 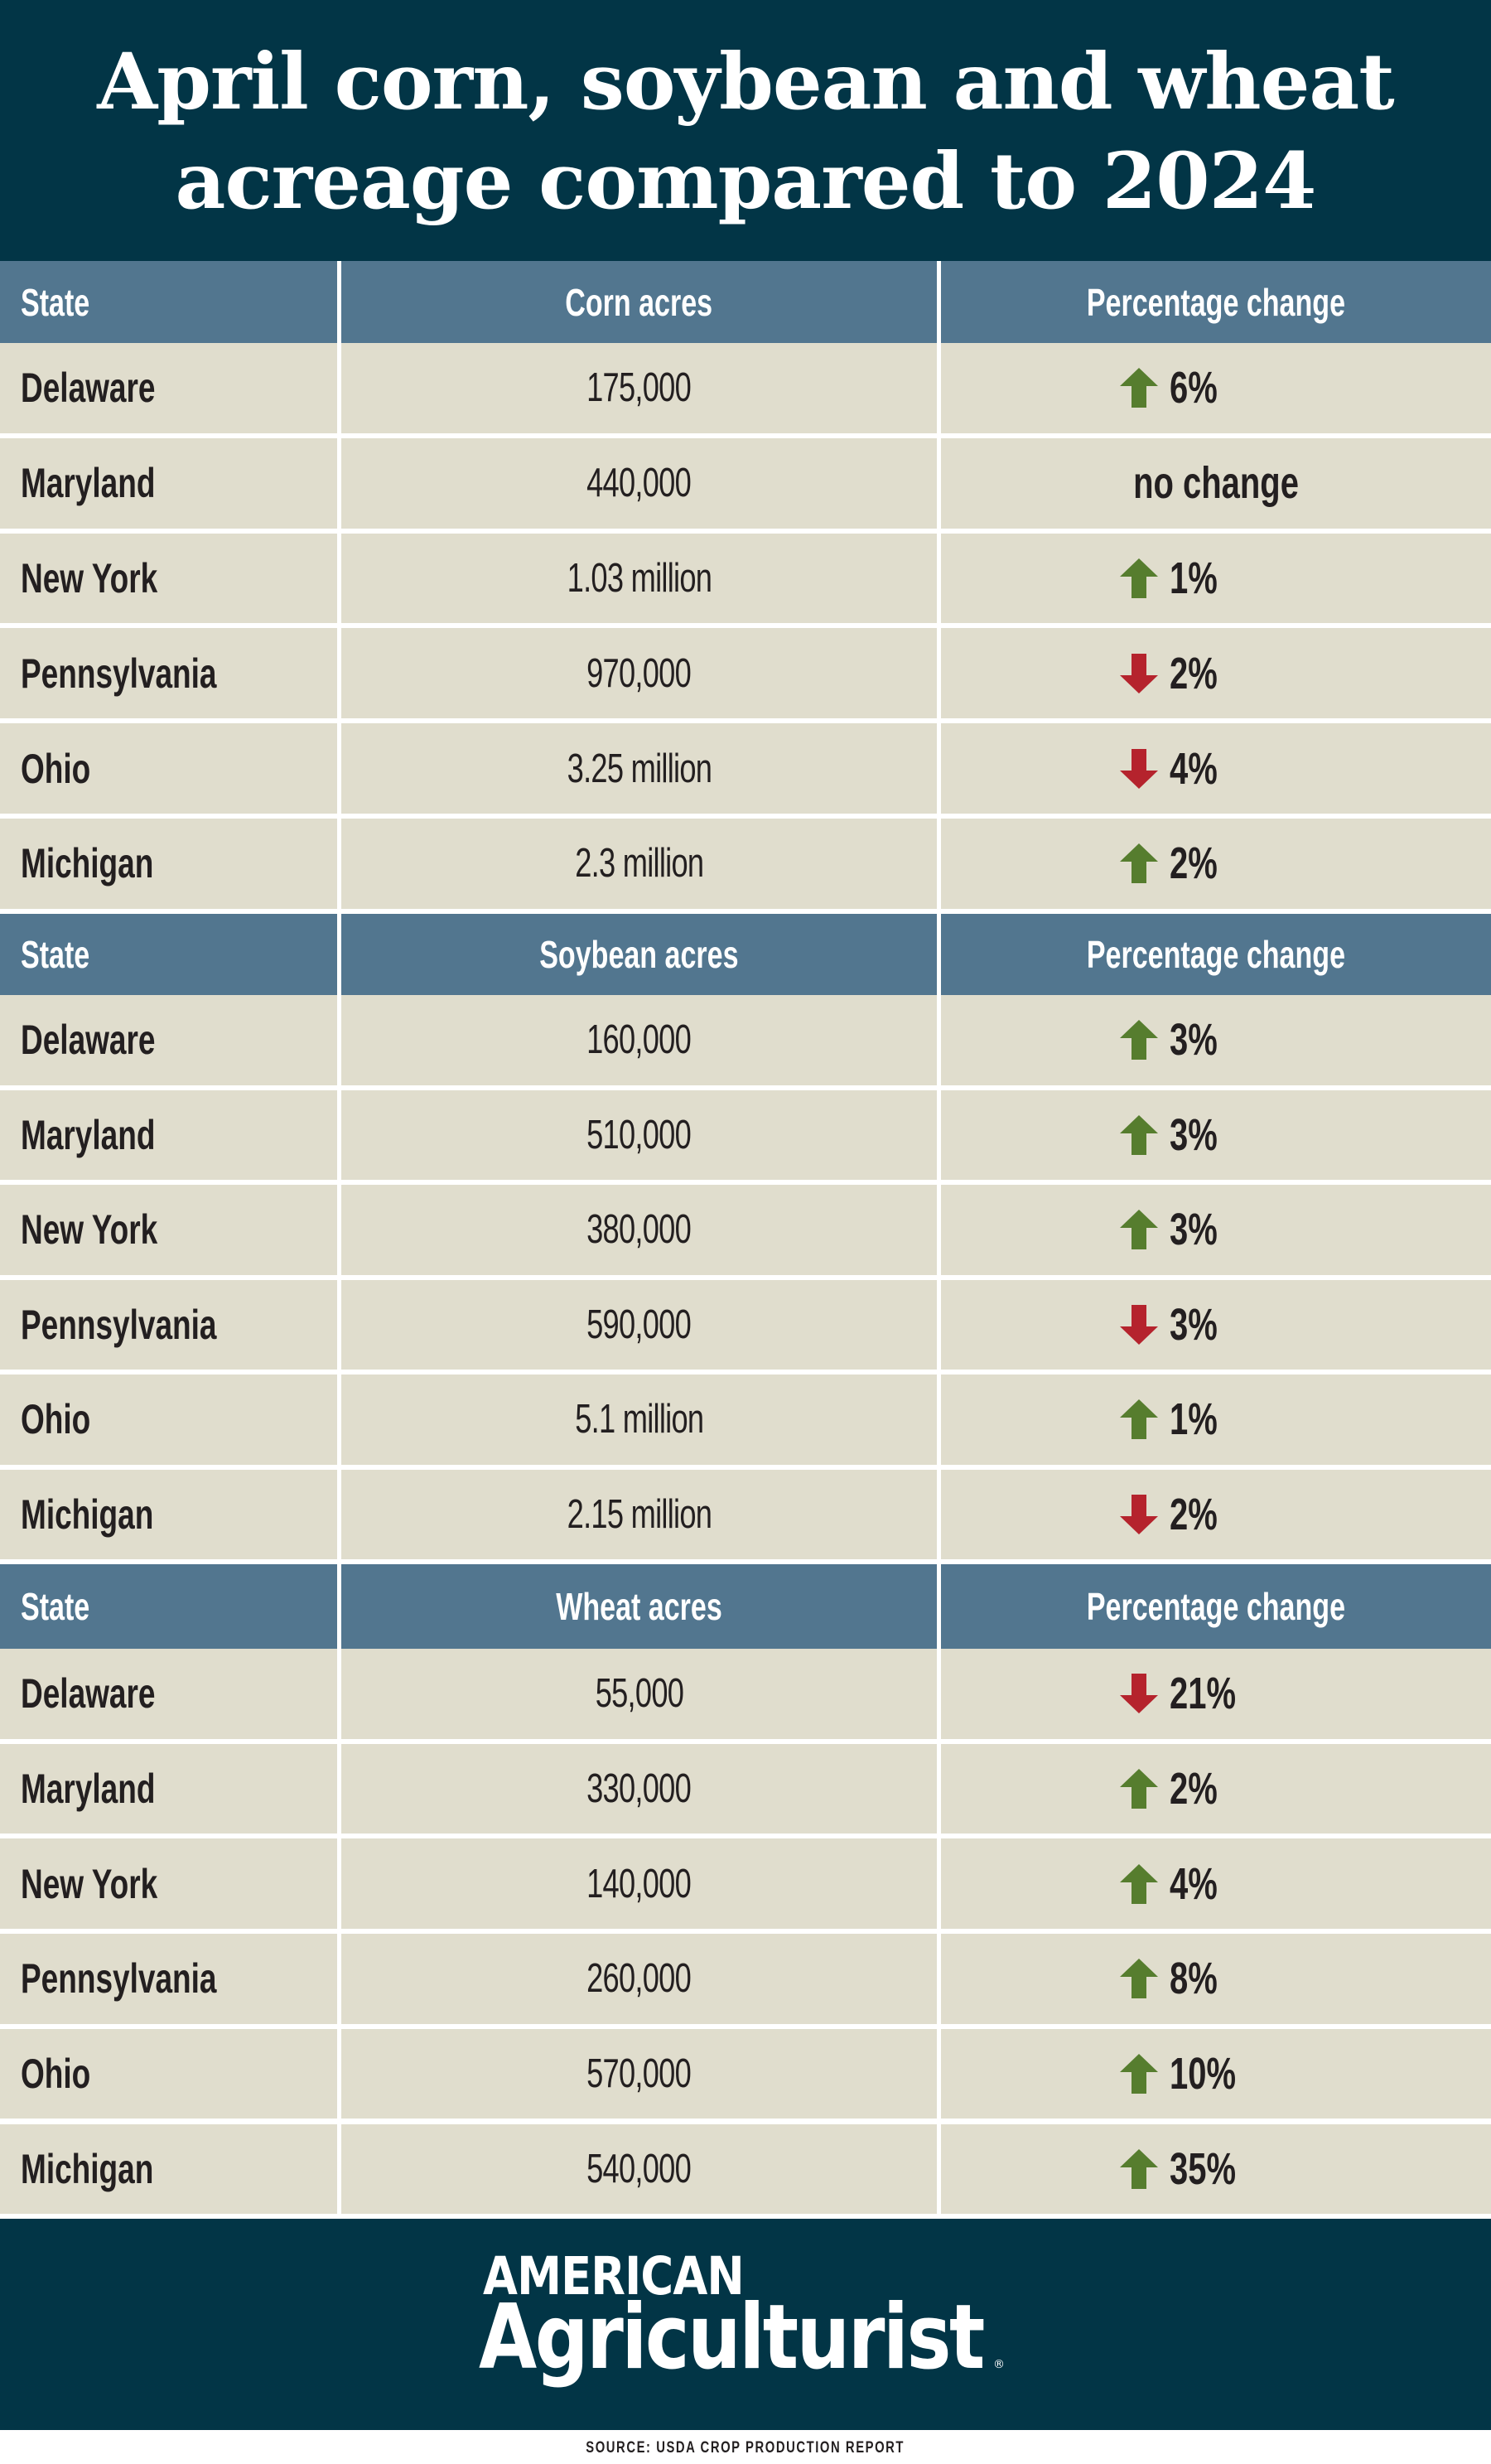 I want to click on cell-state: Ohio, so click(x=168, y=1420).